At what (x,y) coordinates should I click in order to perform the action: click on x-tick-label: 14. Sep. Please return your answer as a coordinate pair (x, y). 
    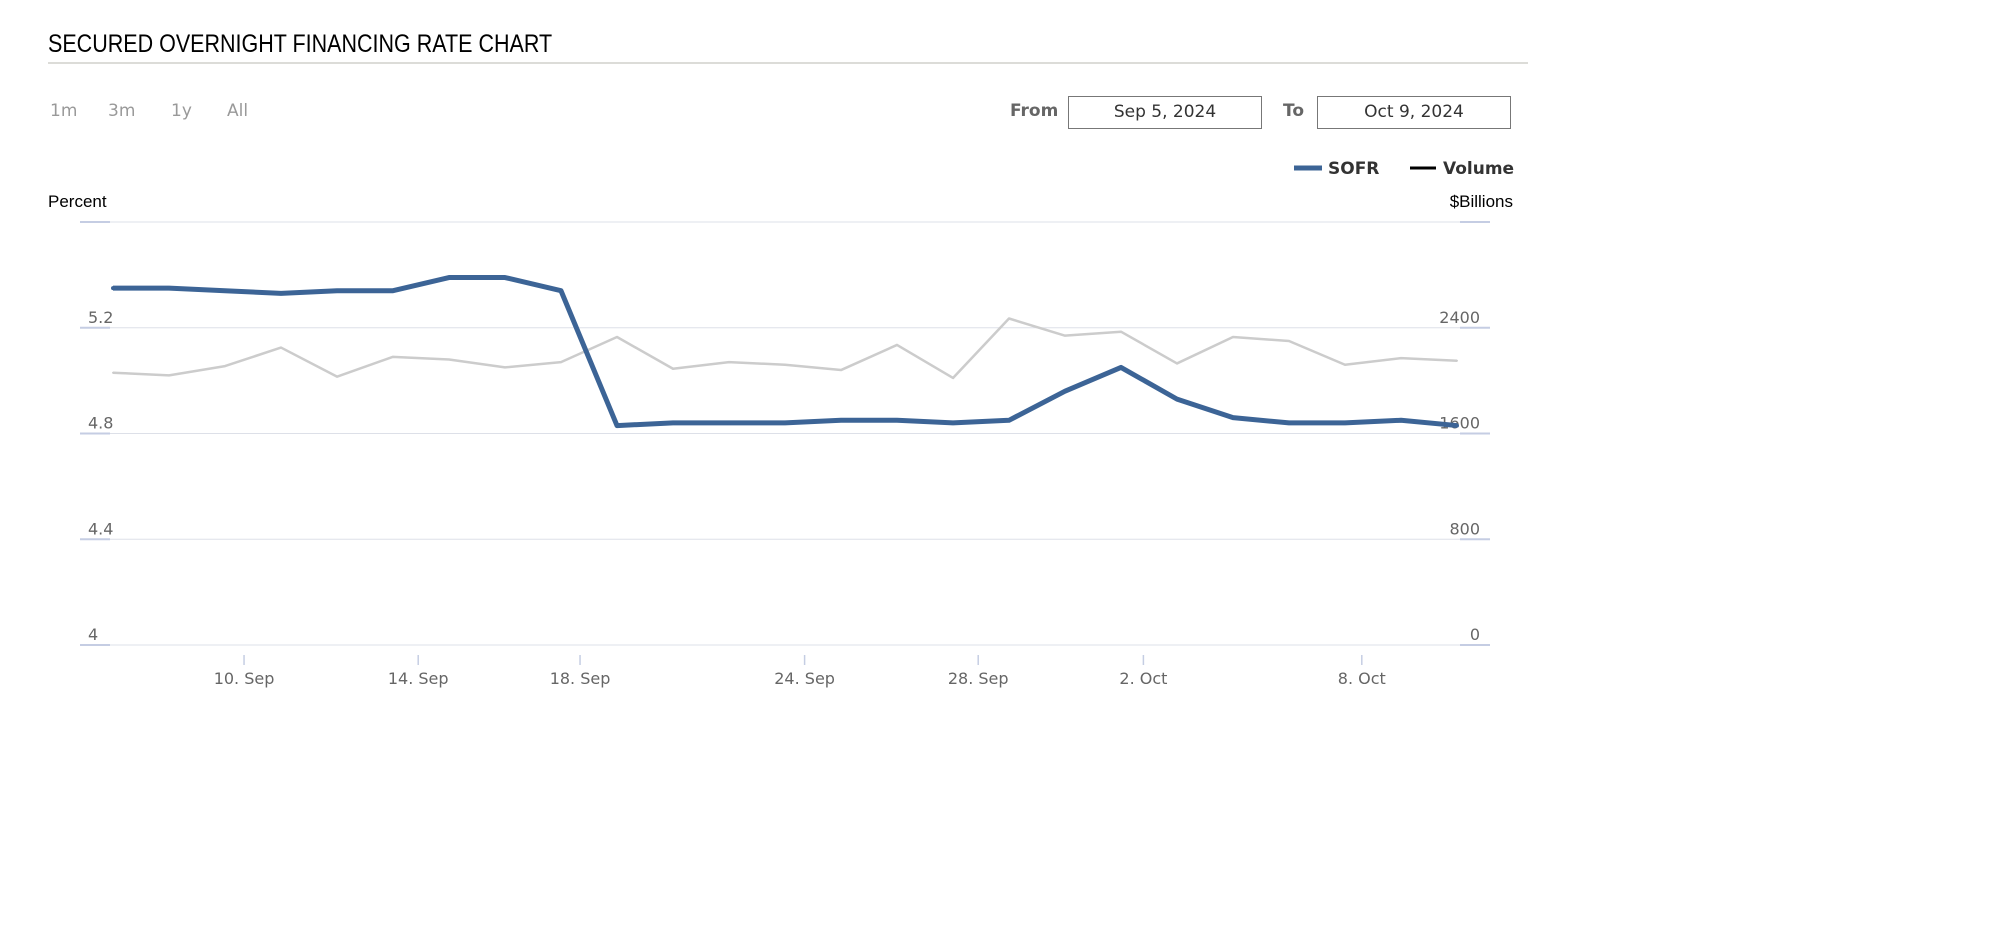
    Looking at the image, I should click on (418, 678).